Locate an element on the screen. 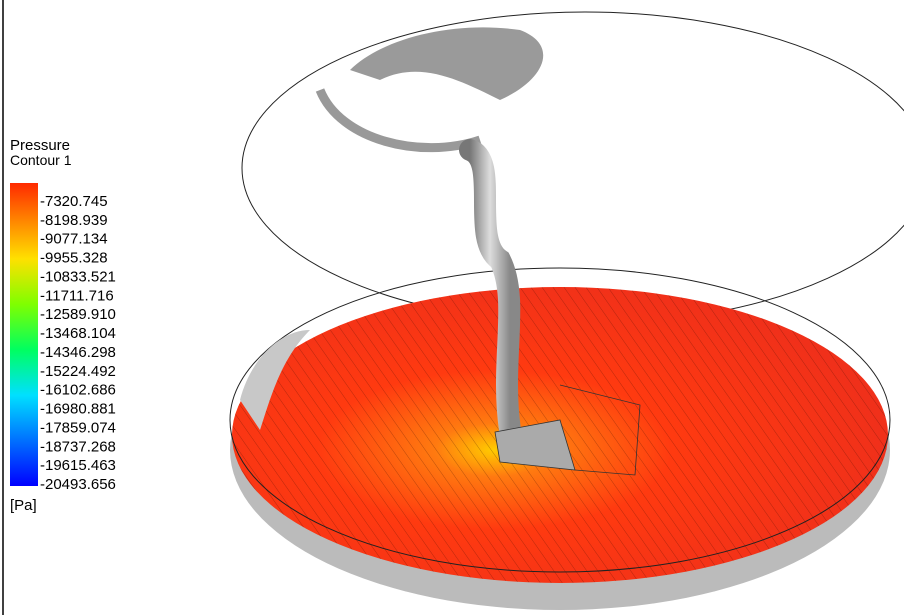  legend-label: -8198.939 is located at coordinates (74, 220).